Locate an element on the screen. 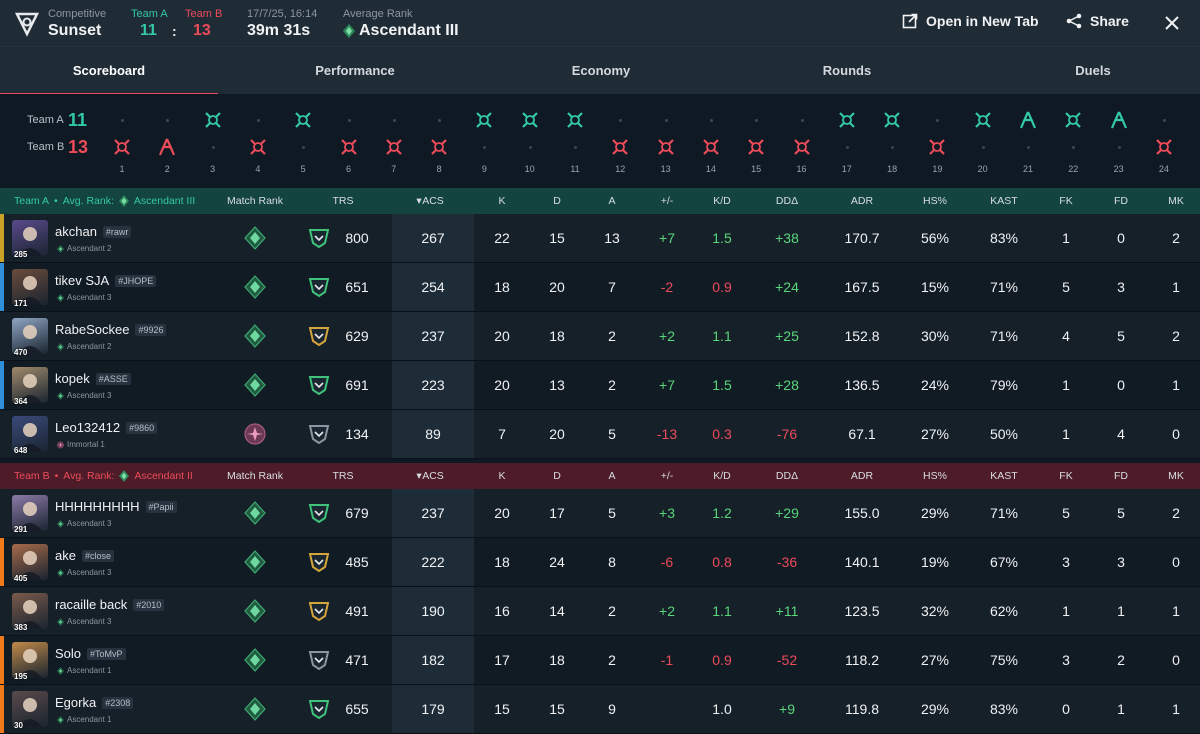  tab-duels: Duels is located at coordinates (1093, 70).